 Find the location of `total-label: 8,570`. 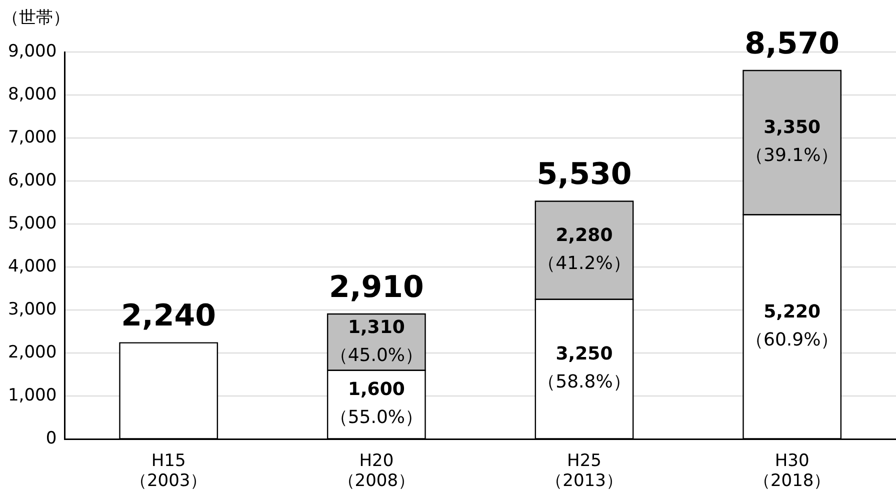

total-label: 8,570 is located at coordinates (792, 44).